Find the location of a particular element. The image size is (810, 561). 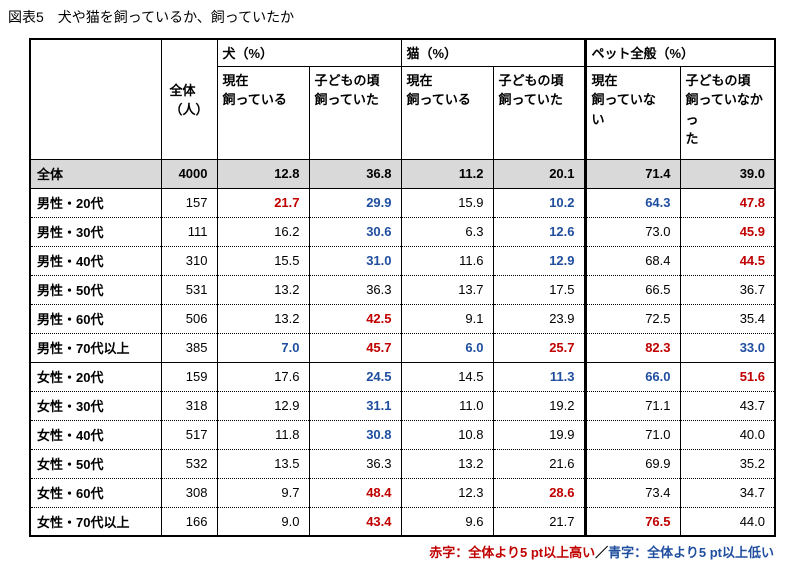

cell-value: 82.3 is located at coordinates (631, 347).